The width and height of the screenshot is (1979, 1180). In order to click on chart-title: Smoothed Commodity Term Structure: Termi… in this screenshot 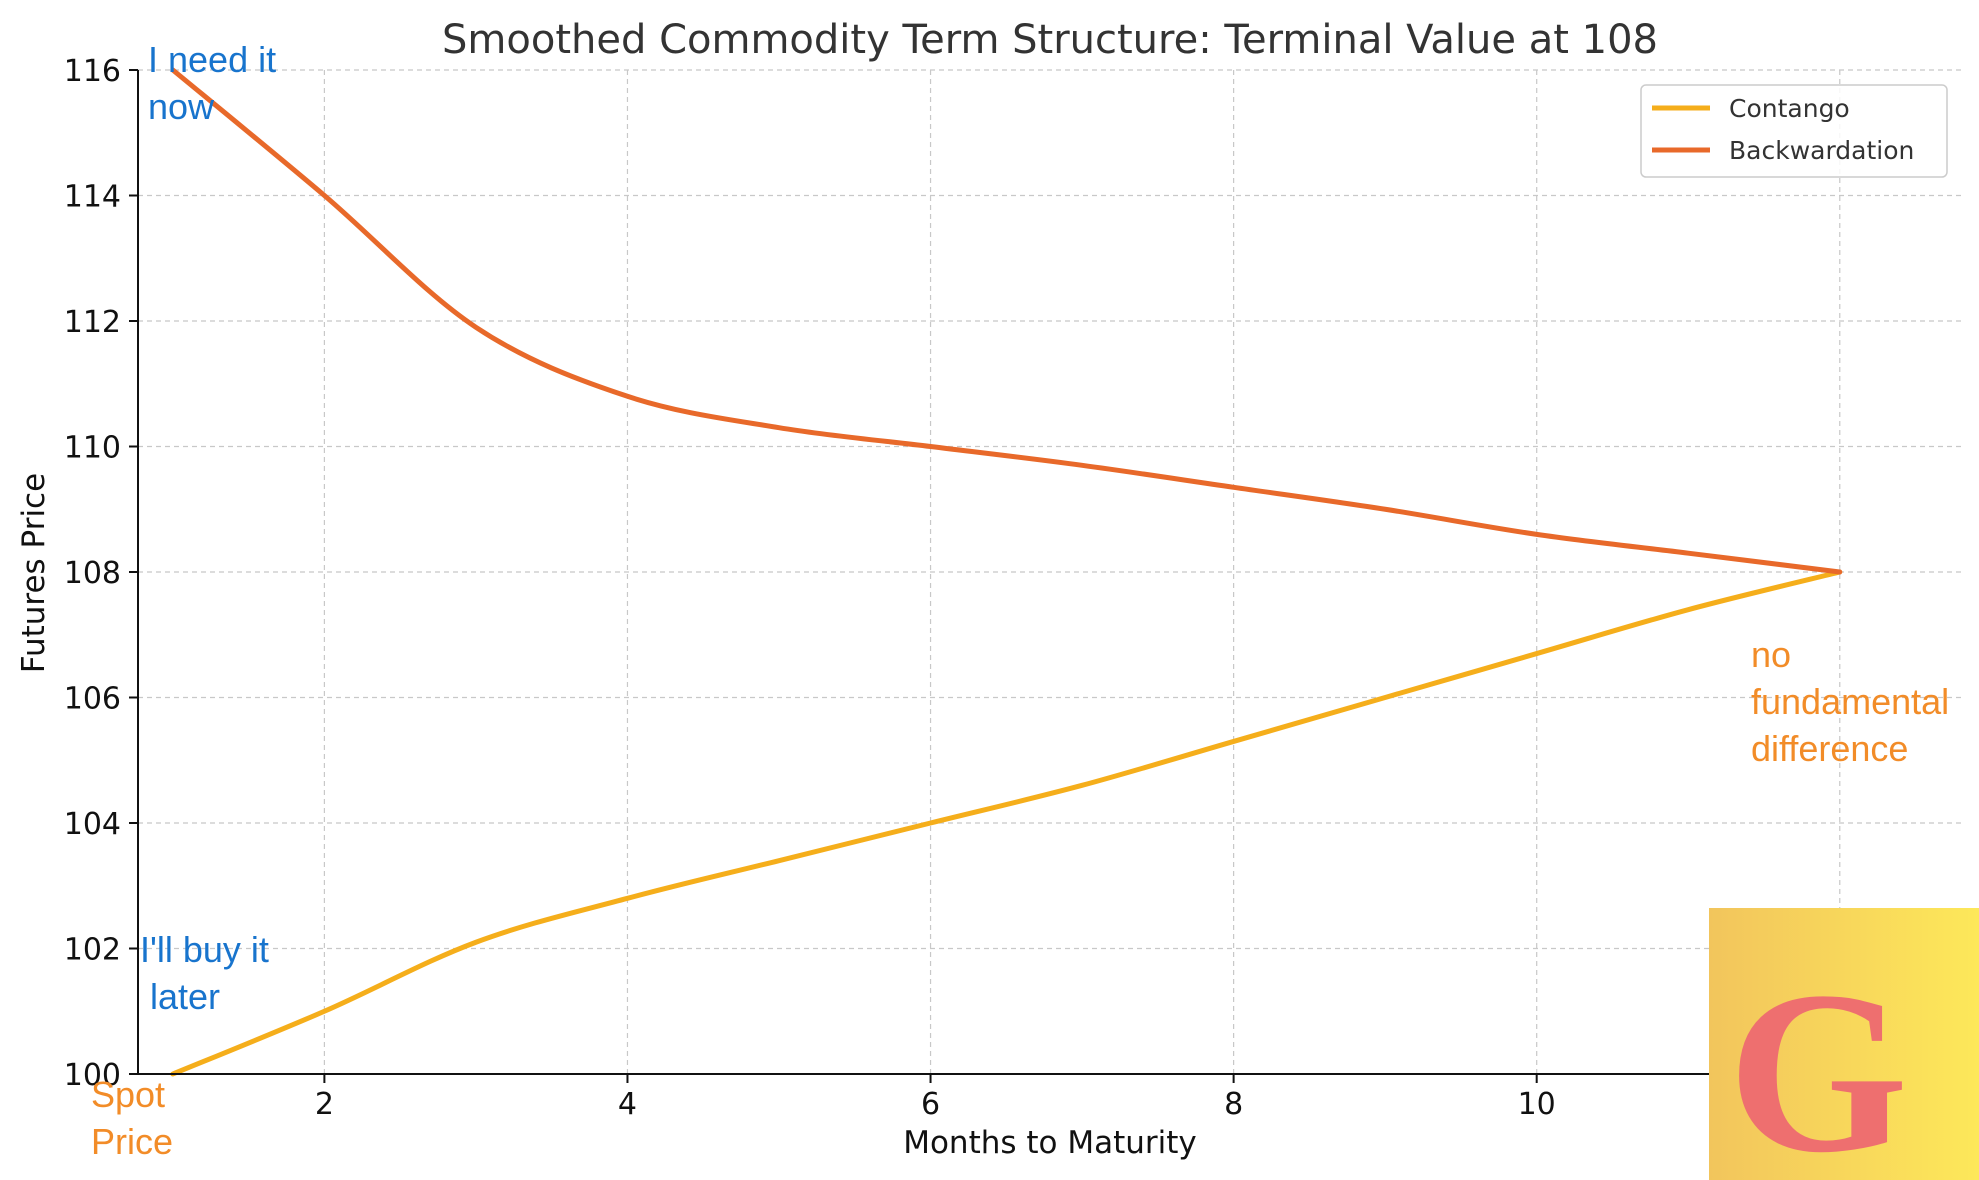, I will do `click(1050, 40)`.